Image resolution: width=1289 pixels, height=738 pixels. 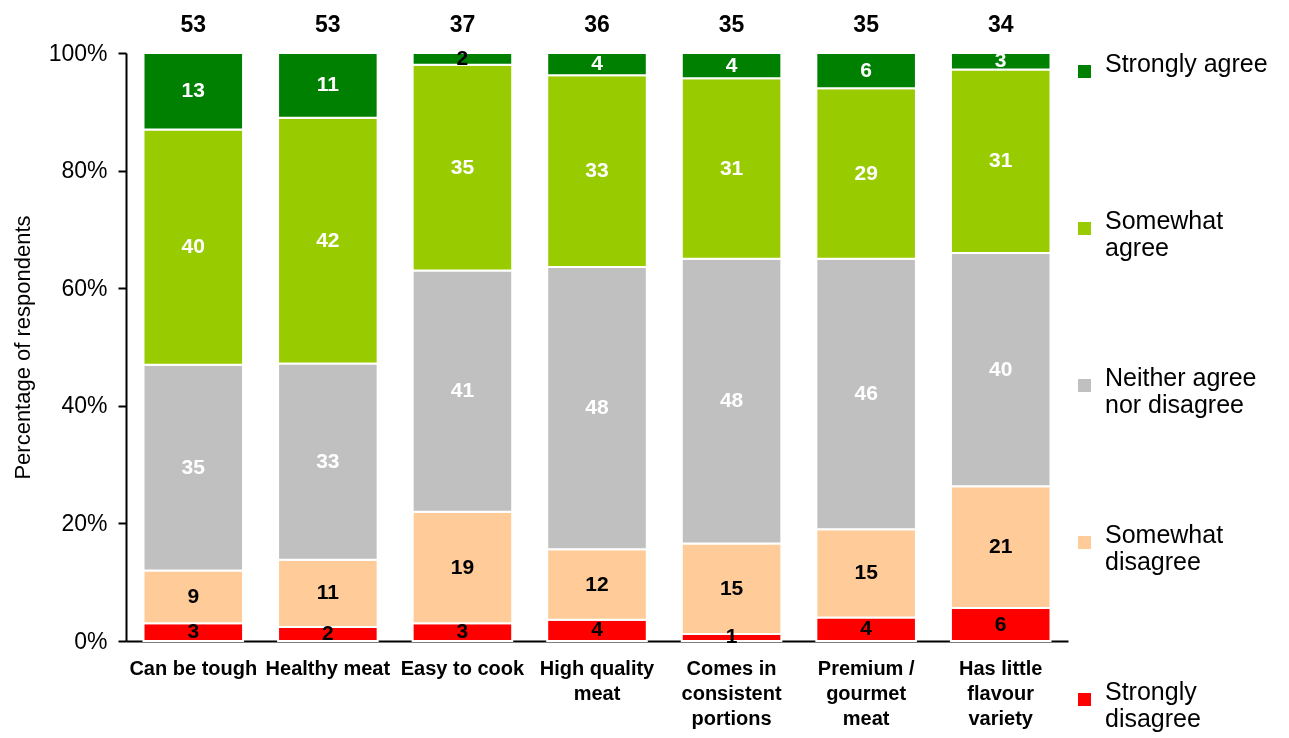 What do you see at coordinates (462, 566) in the screenshot?
I see `data-label: 19` at bounding box center [462, 566].